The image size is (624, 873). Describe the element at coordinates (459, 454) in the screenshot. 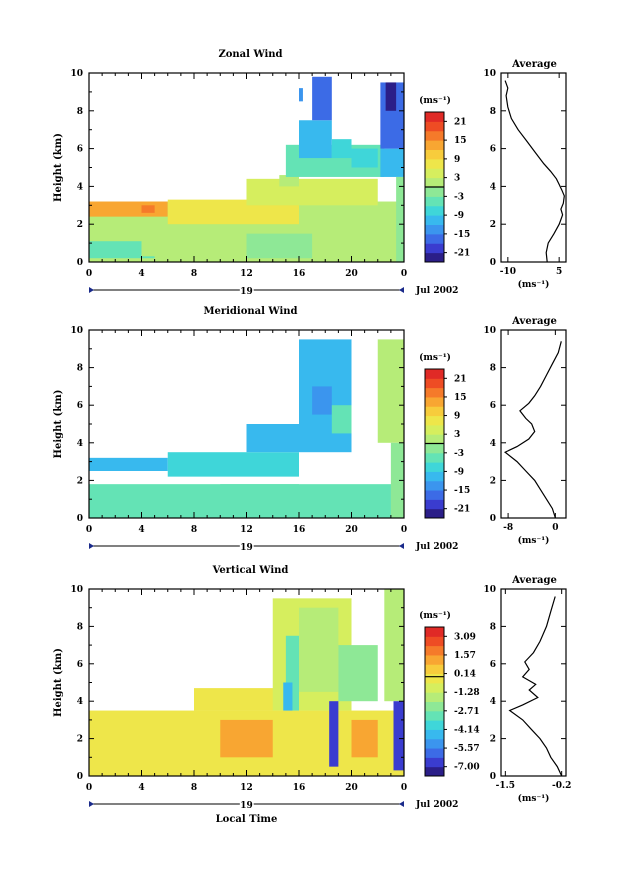

I see `colorbar-tick-label: -3` at that location.